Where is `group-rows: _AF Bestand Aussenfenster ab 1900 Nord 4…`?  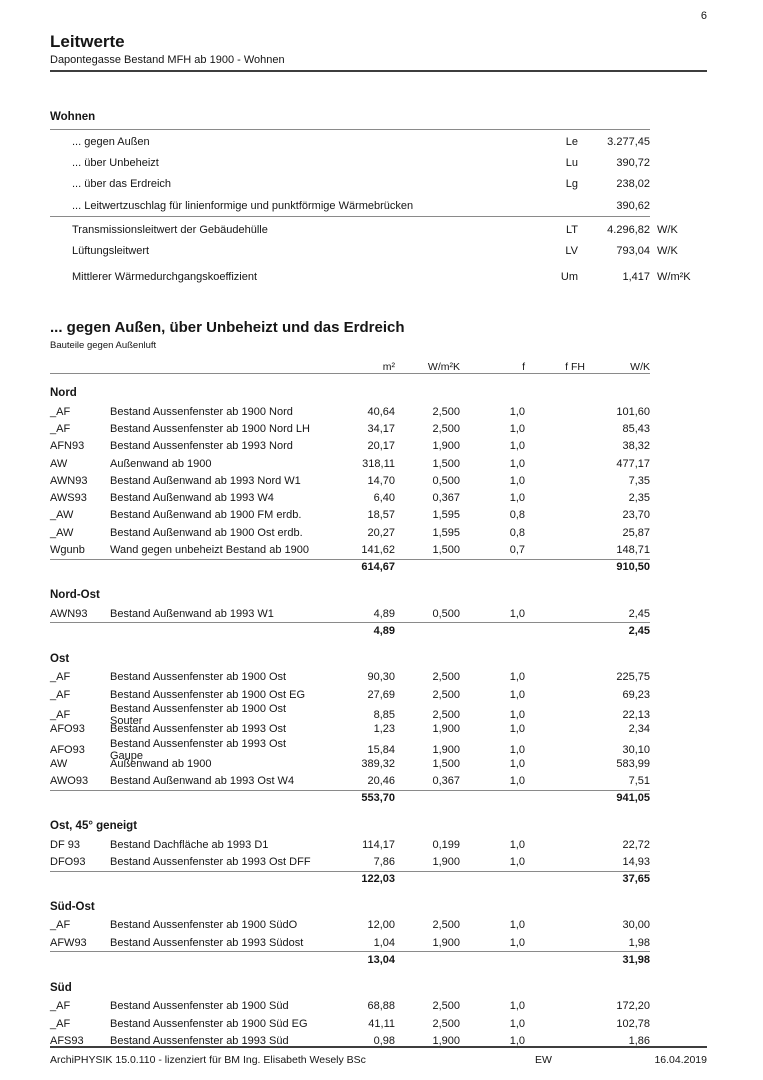
group-rows: _AF Bestand Aussenfenster ab 1900 Nord 4… is located at coordinates (378, 481).